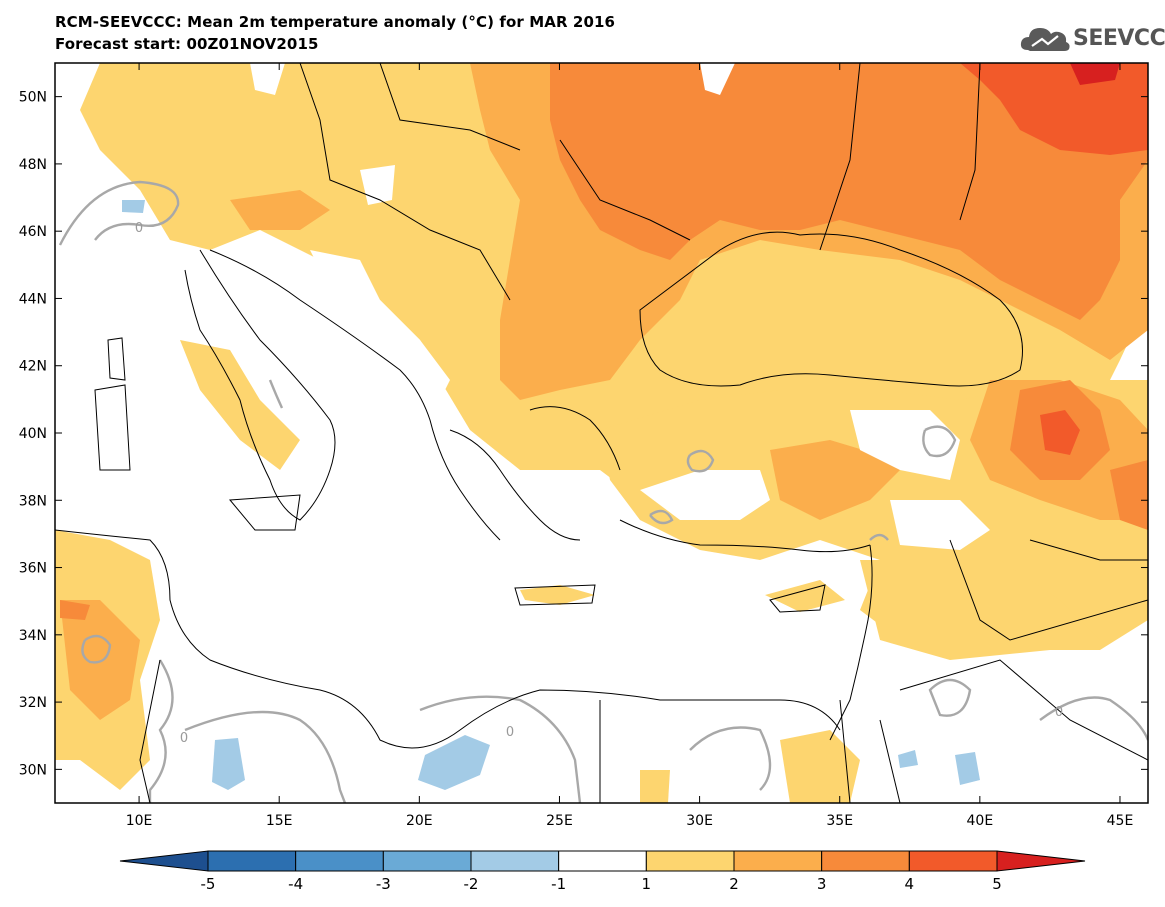 This screenshot has width=1165, height=907. What do you see at coordinates (33, 98) in the screenshot?
I see `lat-tick-label: 50N` at bounding box center [33, 98].